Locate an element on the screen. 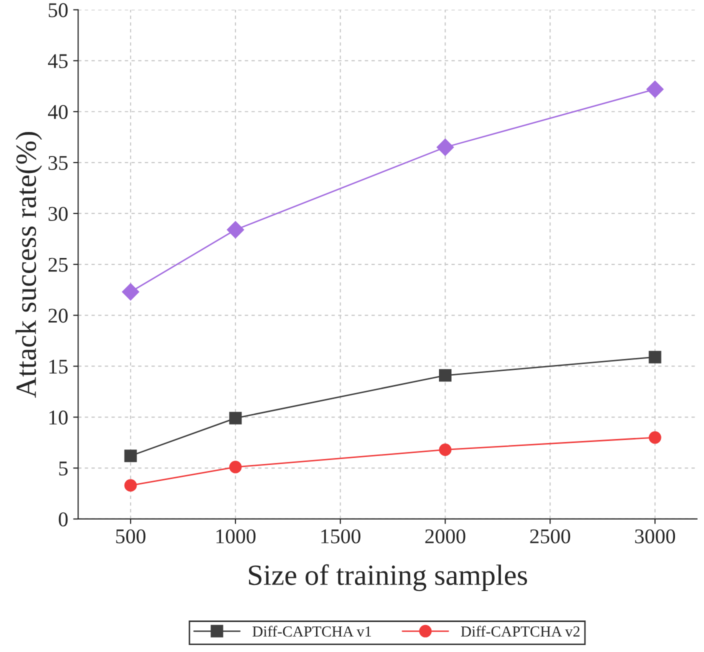 Image resolution: width=704 pixels, height=652 pixels. y-tick-label: 45 is located at coordinates (58, 61).